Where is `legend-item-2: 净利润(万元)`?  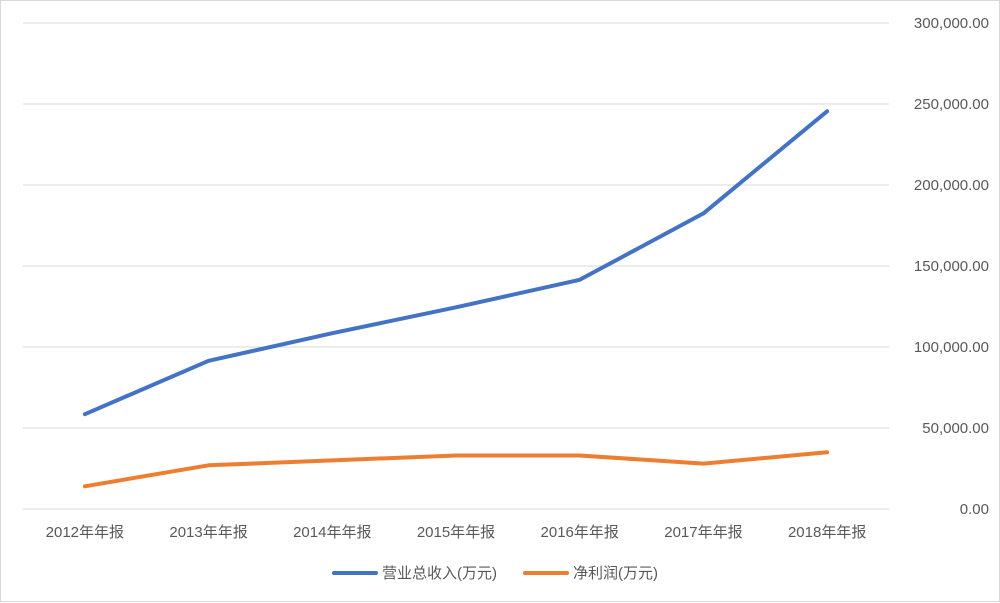 legend-item-2: 净利润(万元) is located at coordinates (591, 573).